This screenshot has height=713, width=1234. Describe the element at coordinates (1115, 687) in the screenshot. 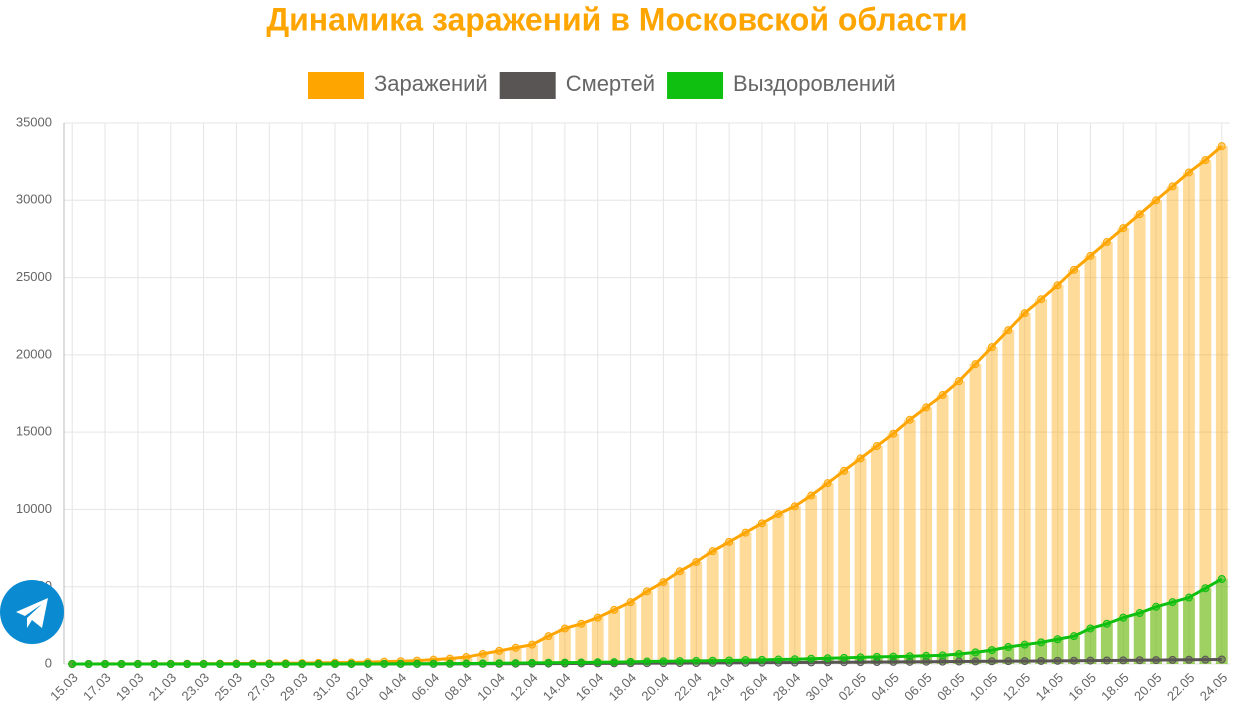

I see `x-tick-label: 18.05` at that location.